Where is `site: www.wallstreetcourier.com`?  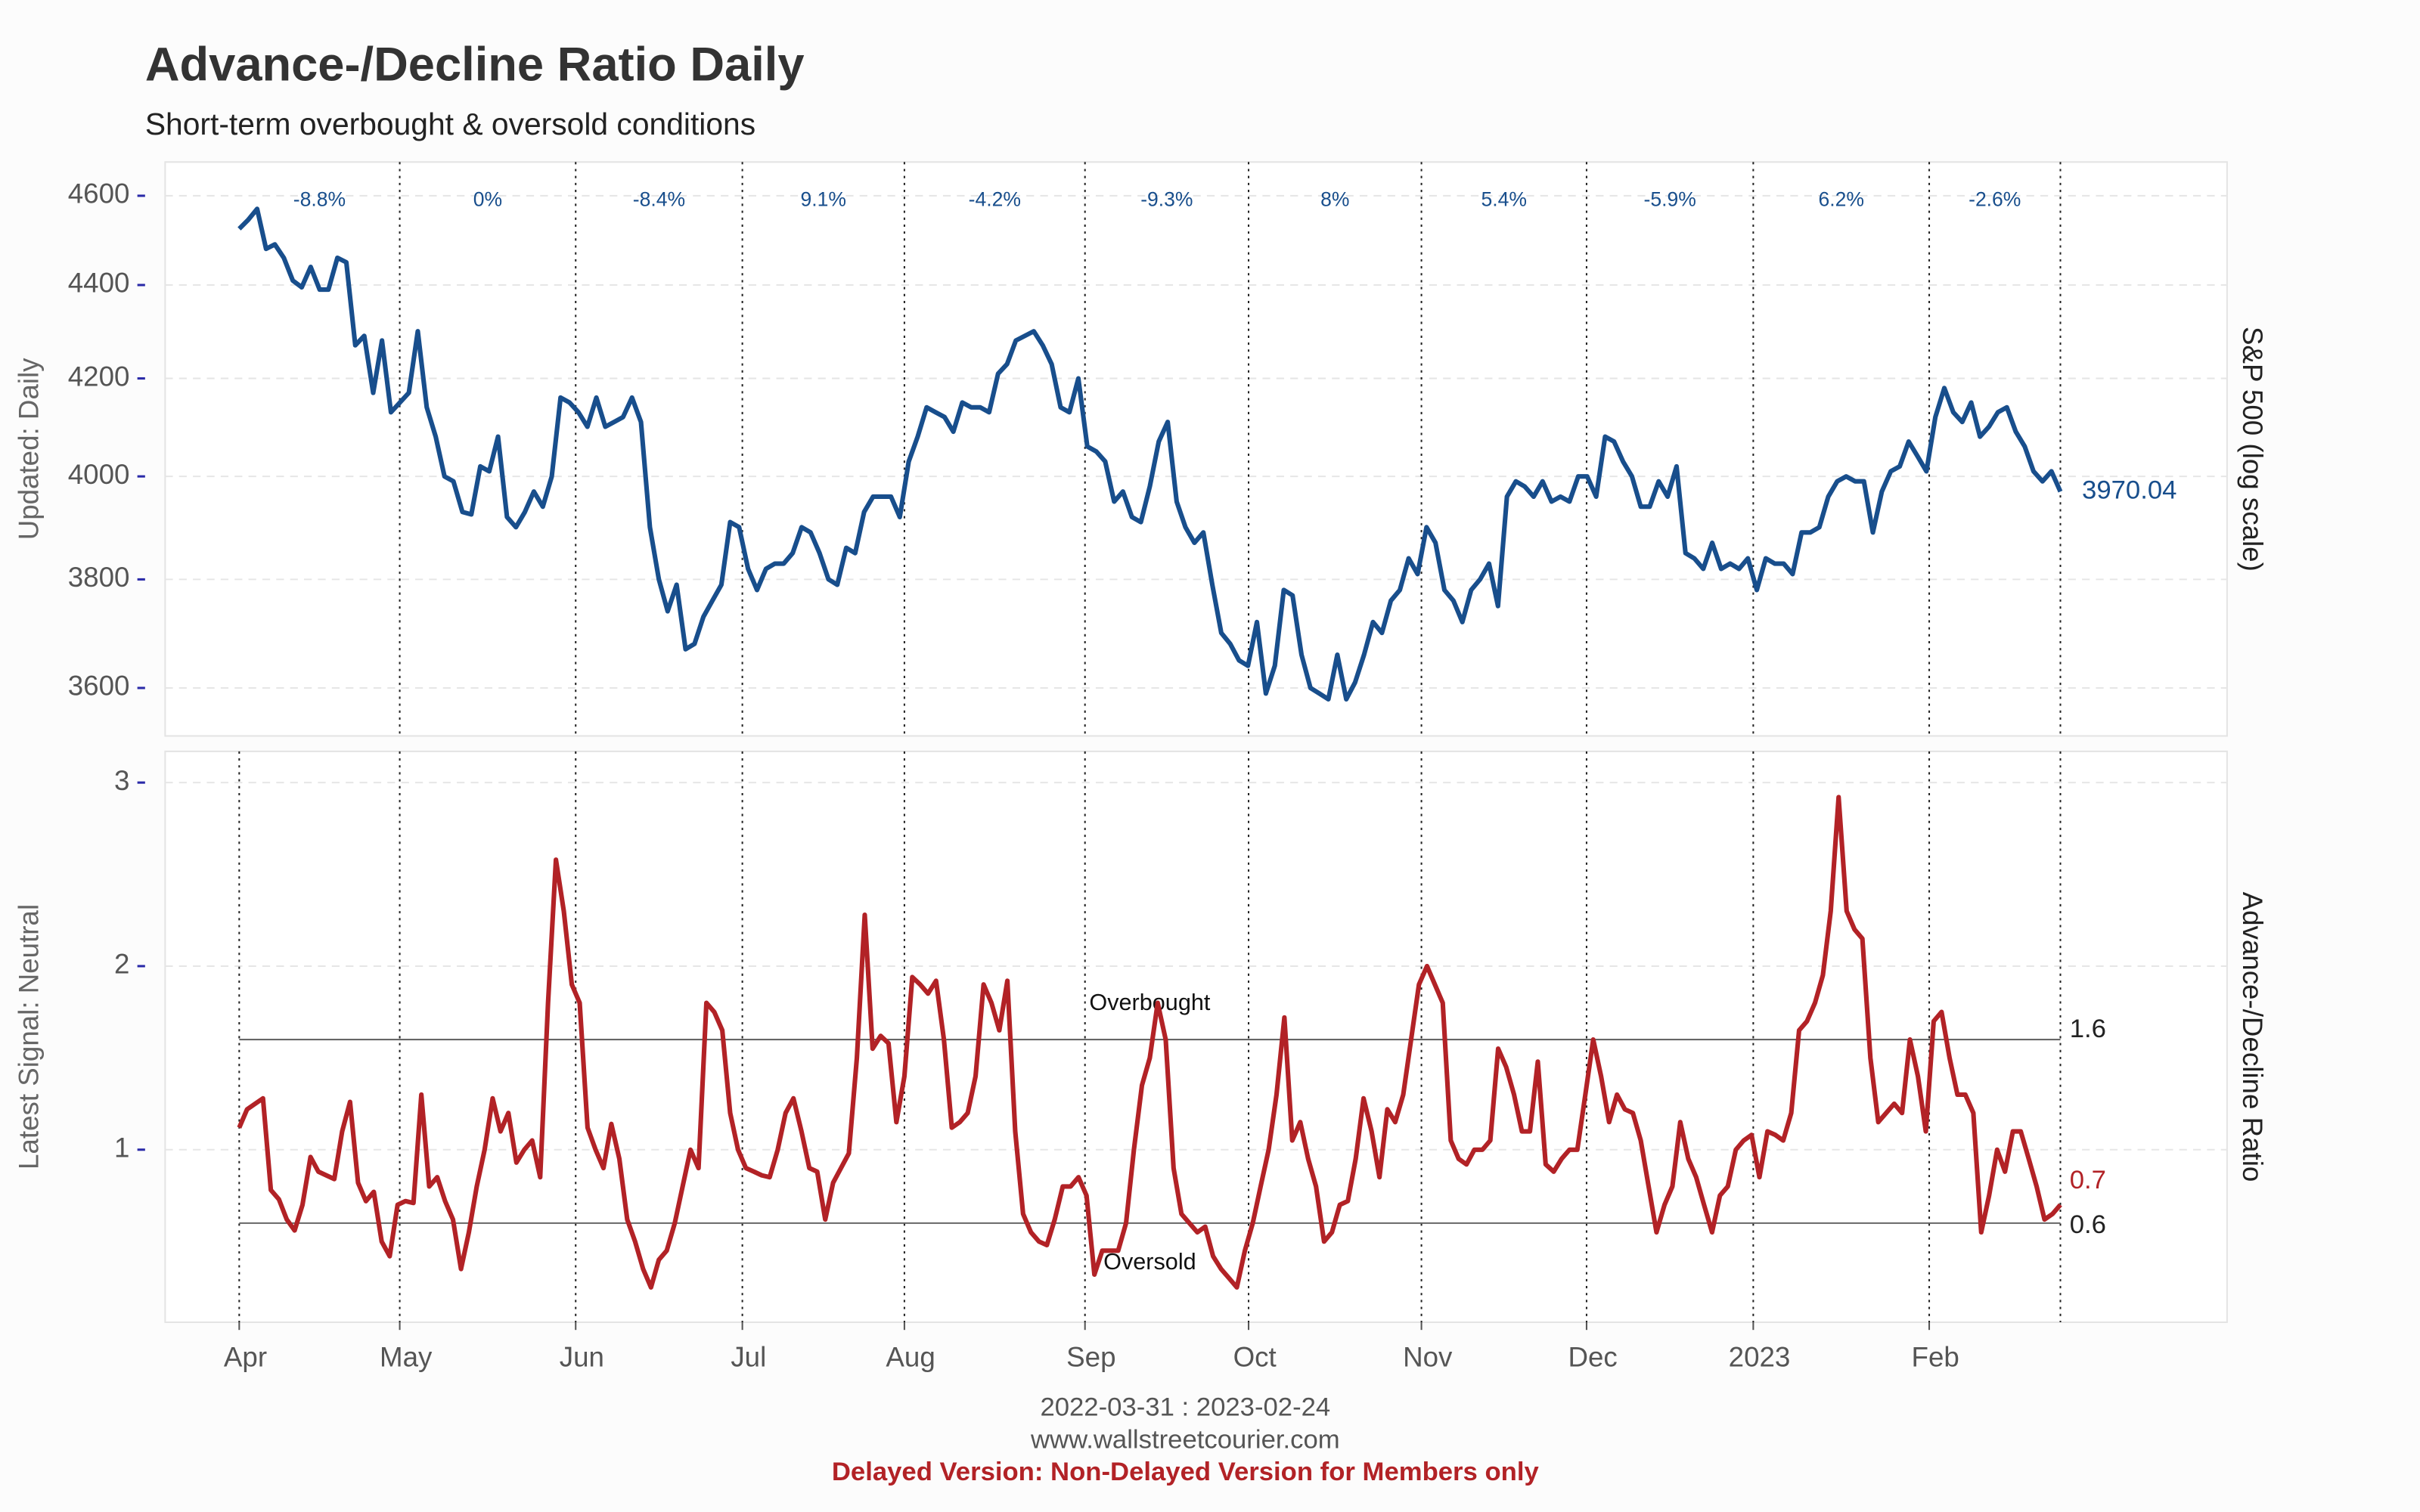 site: www.wallstreetcourier.com is located at coordinates (1185, 1439).